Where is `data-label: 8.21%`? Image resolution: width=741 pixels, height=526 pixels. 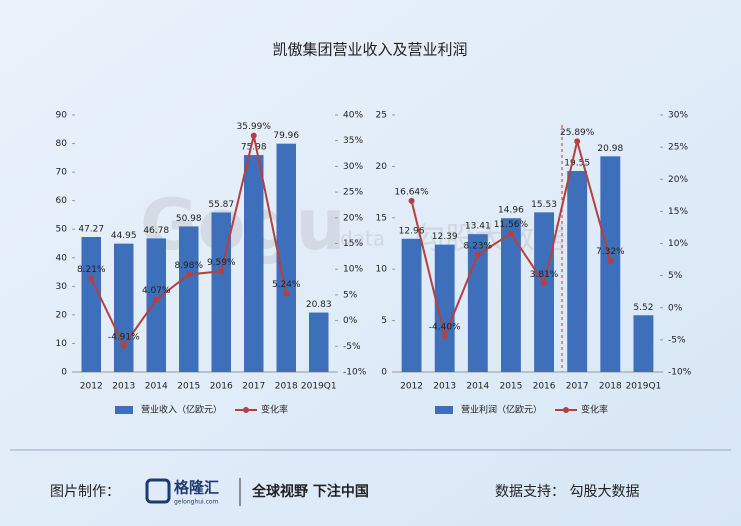 data-label: 8.21% is located at coordinates (91, 270).